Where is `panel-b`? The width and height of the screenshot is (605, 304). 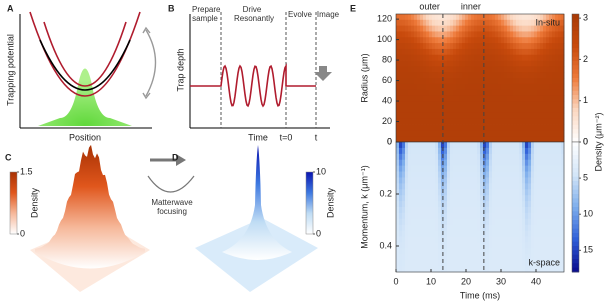
panel-b is located at coordinates (260, 70).